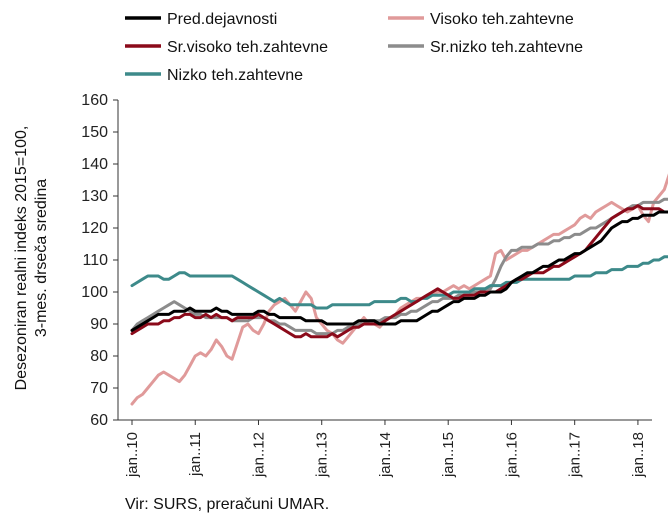  Describe the element at coordinates (511, 455) in the screenshot. I see `x-tick-label: jan..16` at that location.